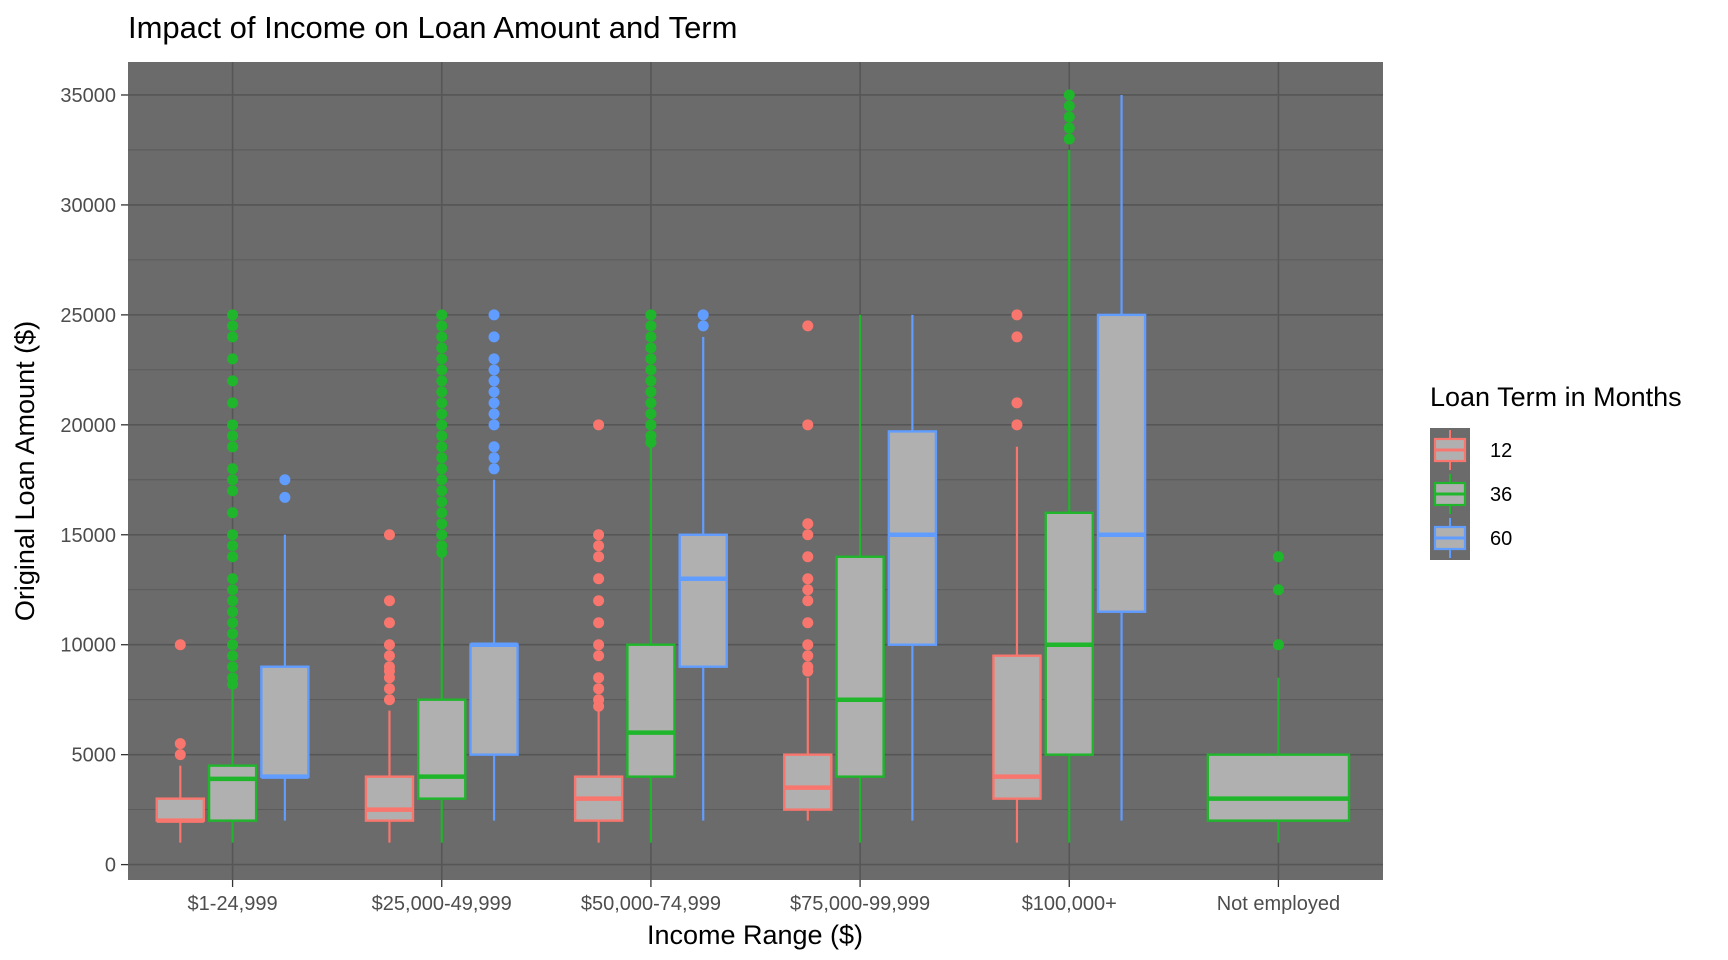 The image size is (1728, 960). Describe the element at coordinates (442, 904) in the screenshot. I see `x-tick-label: $25,000-49,999` at that location.